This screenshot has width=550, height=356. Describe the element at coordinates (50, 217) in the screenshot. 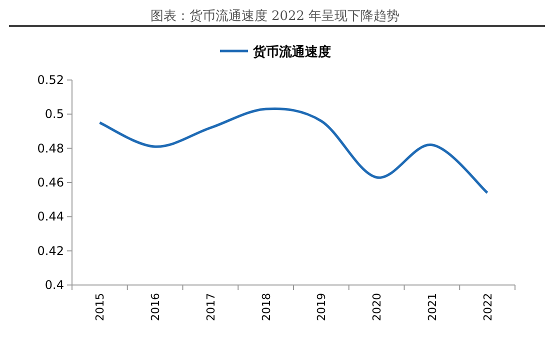

I see `y-tick-label: 0.44` at that location.